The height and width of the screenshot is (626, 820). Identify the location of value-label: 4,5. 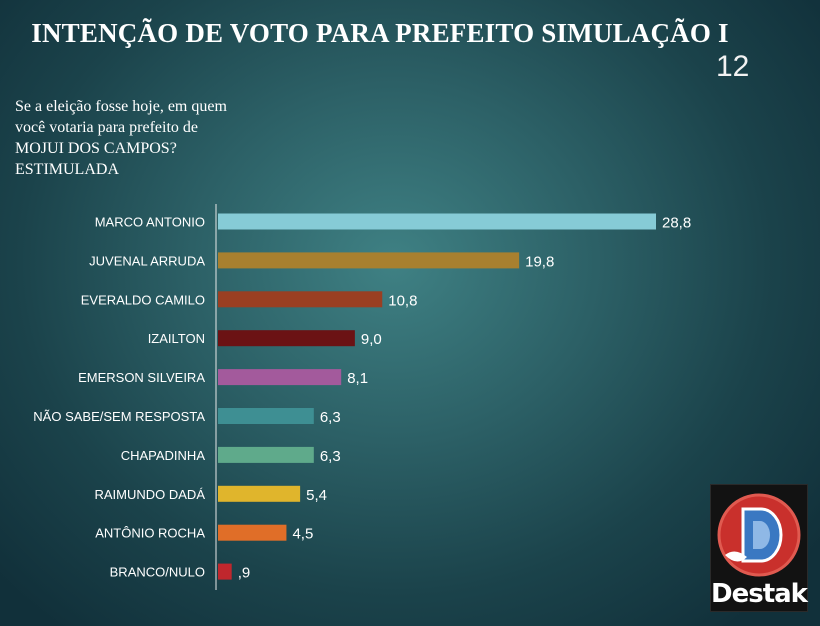
(302, 534).